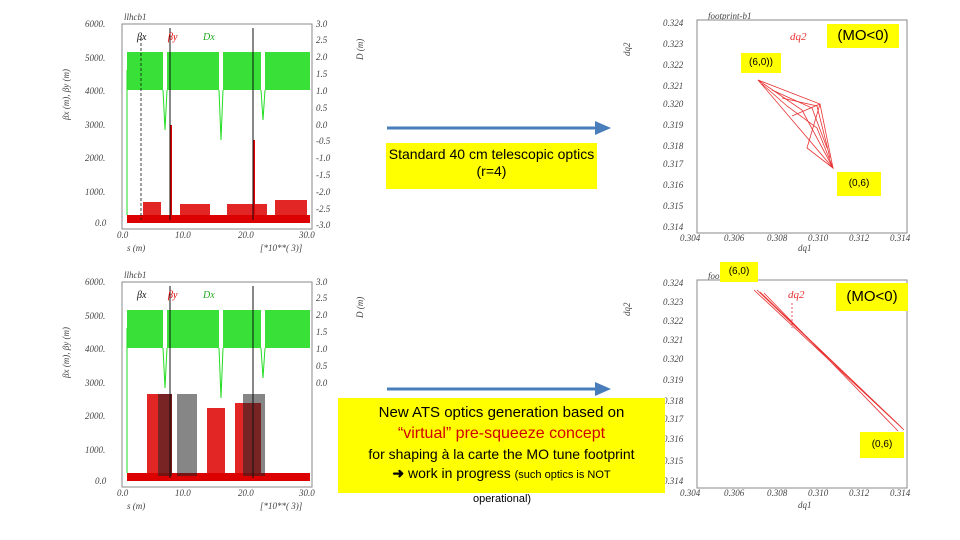 The width and height of the screenshot is (960, 540). I want to click on mo-callout-top: (MO<0), so click(863, 36).